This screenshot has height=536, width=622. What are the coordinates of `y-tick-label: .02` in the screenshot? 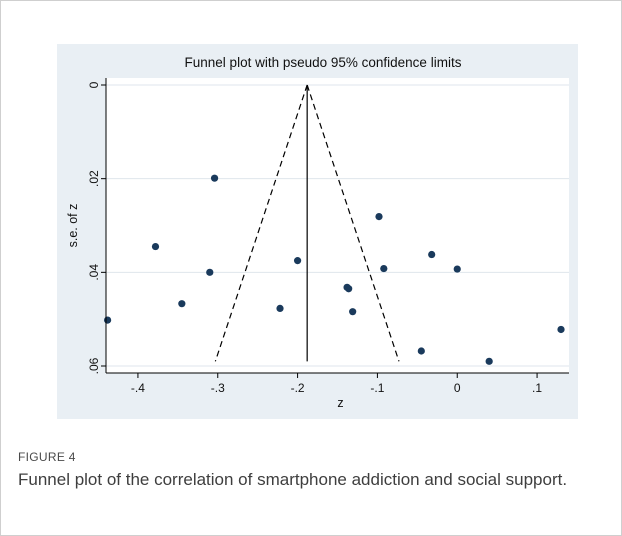 It's located at (94, 178).